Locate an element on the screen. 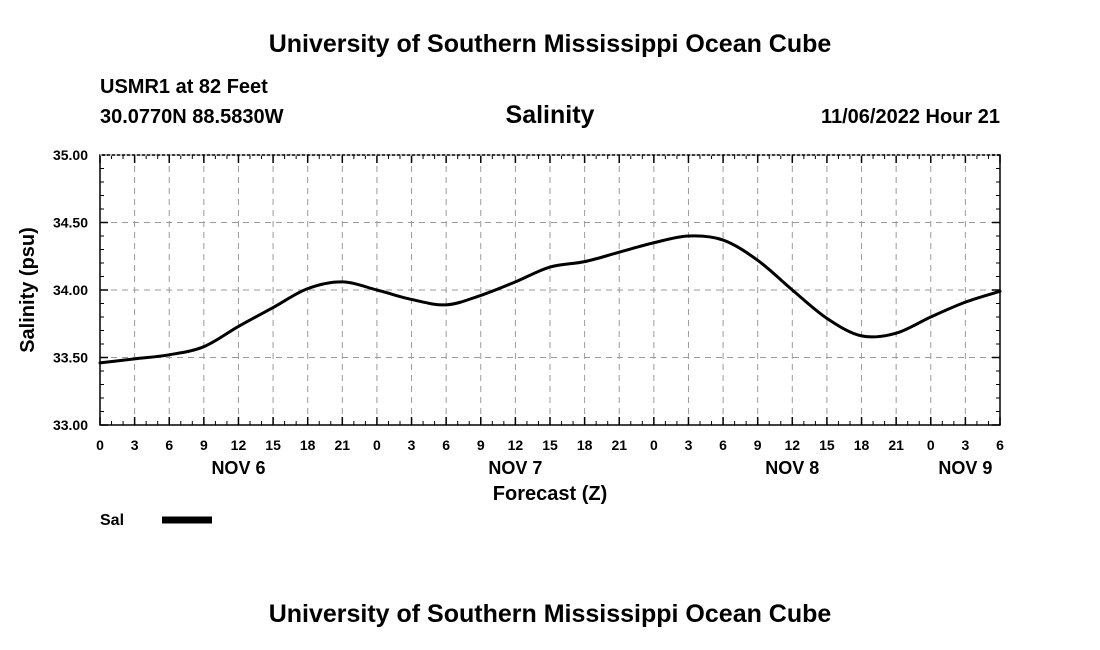  date-label: NOV 9 is located at coordinates (965, 468).